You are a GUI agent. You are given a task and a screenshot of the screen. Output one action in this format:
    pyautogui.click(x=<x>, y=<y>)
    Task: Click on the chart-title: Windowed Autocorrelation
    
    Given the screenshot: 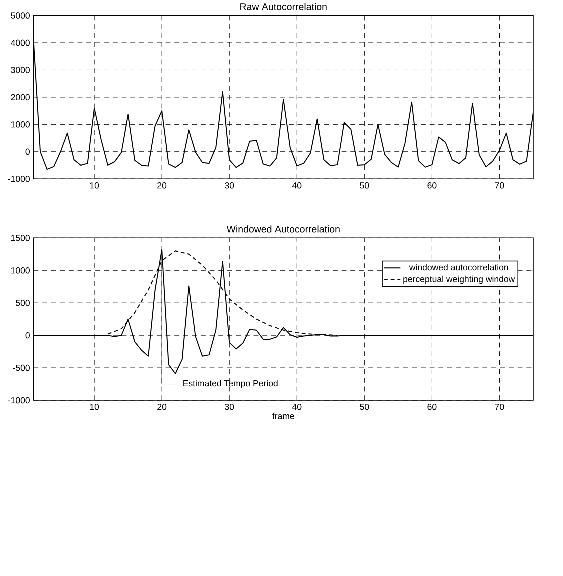 What is the action you would take?
    pyautogui.click(x=283, y=229)
    